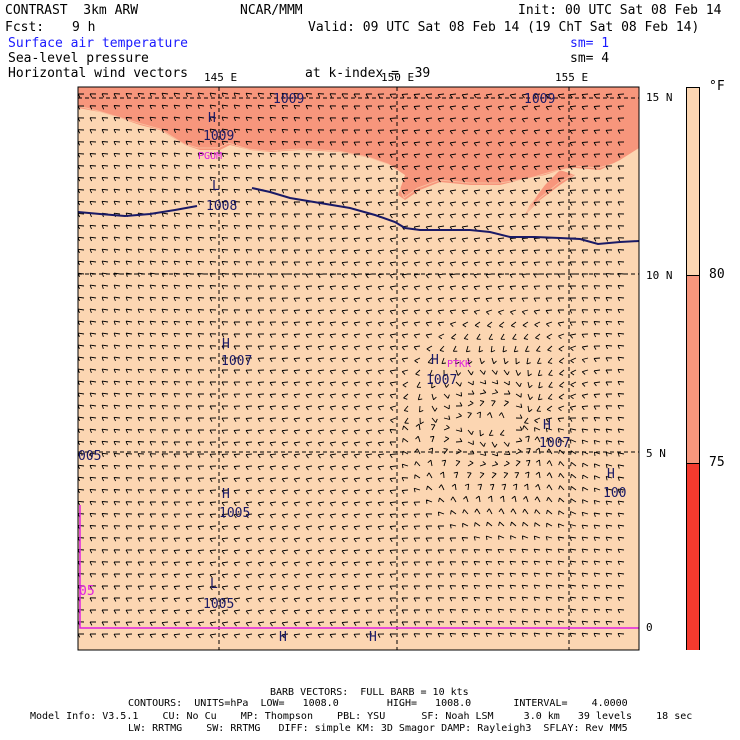 Image resolution: width=740 pixels, height=740 pixels. What do you see at coordinates (359, 567) in the screenshot?
I see `domain-boundary` at bounding box center [359, 567].